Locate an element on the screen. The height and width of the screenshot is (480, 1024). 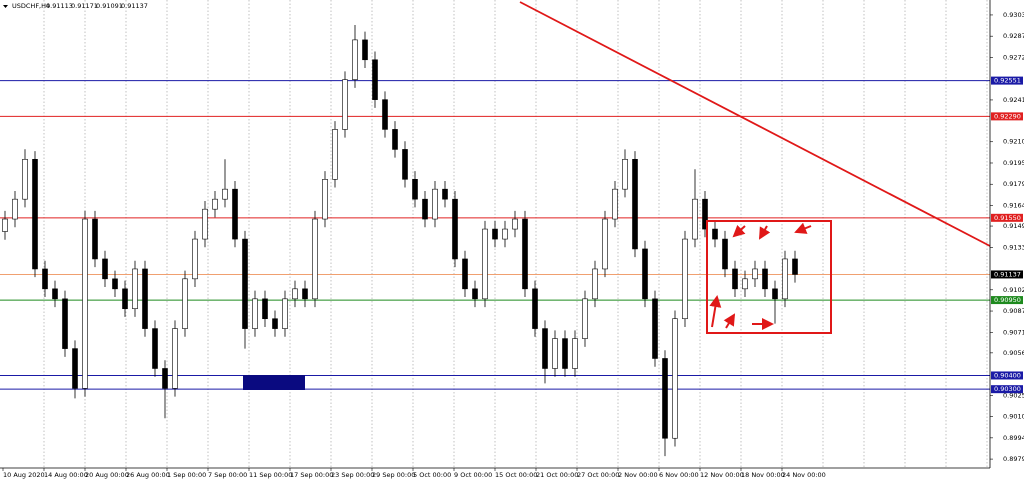
y-tick-label: 0.91795 is located at coordinates (1013, 184).